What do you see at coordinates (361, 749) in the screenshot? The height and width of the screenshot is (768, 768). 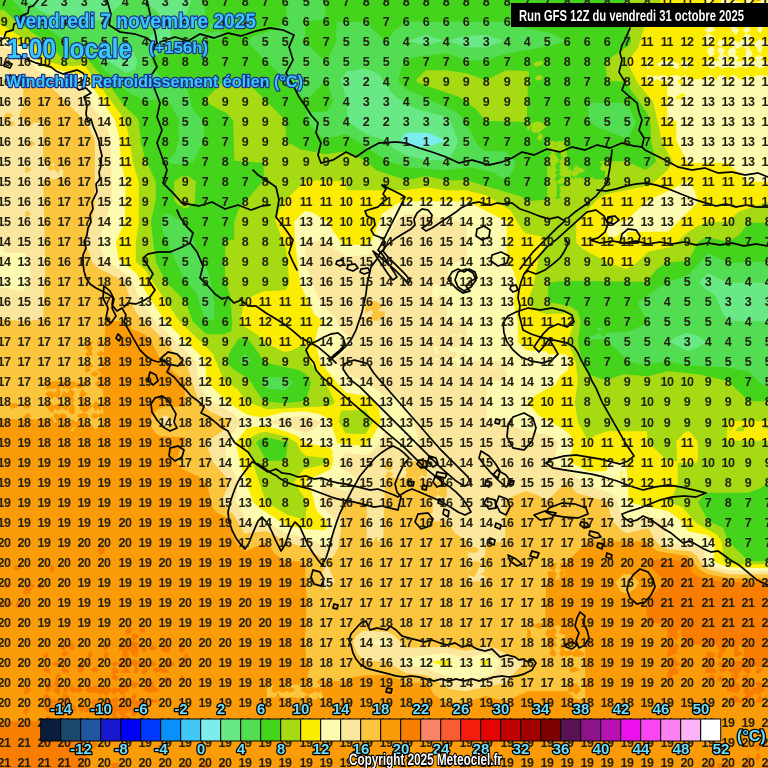 I see `svg-text: 16` at bounding box center [361, 749].